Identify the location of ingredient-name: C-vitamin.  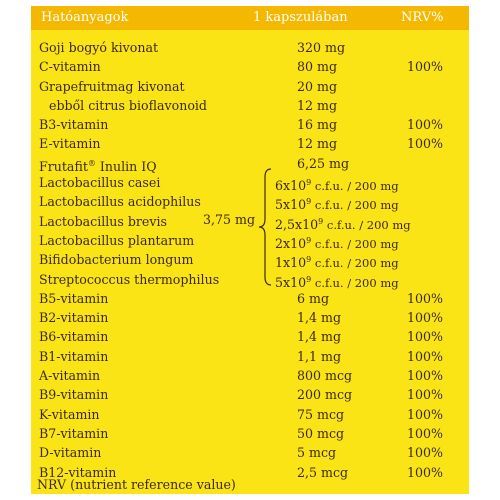
(70, 67).